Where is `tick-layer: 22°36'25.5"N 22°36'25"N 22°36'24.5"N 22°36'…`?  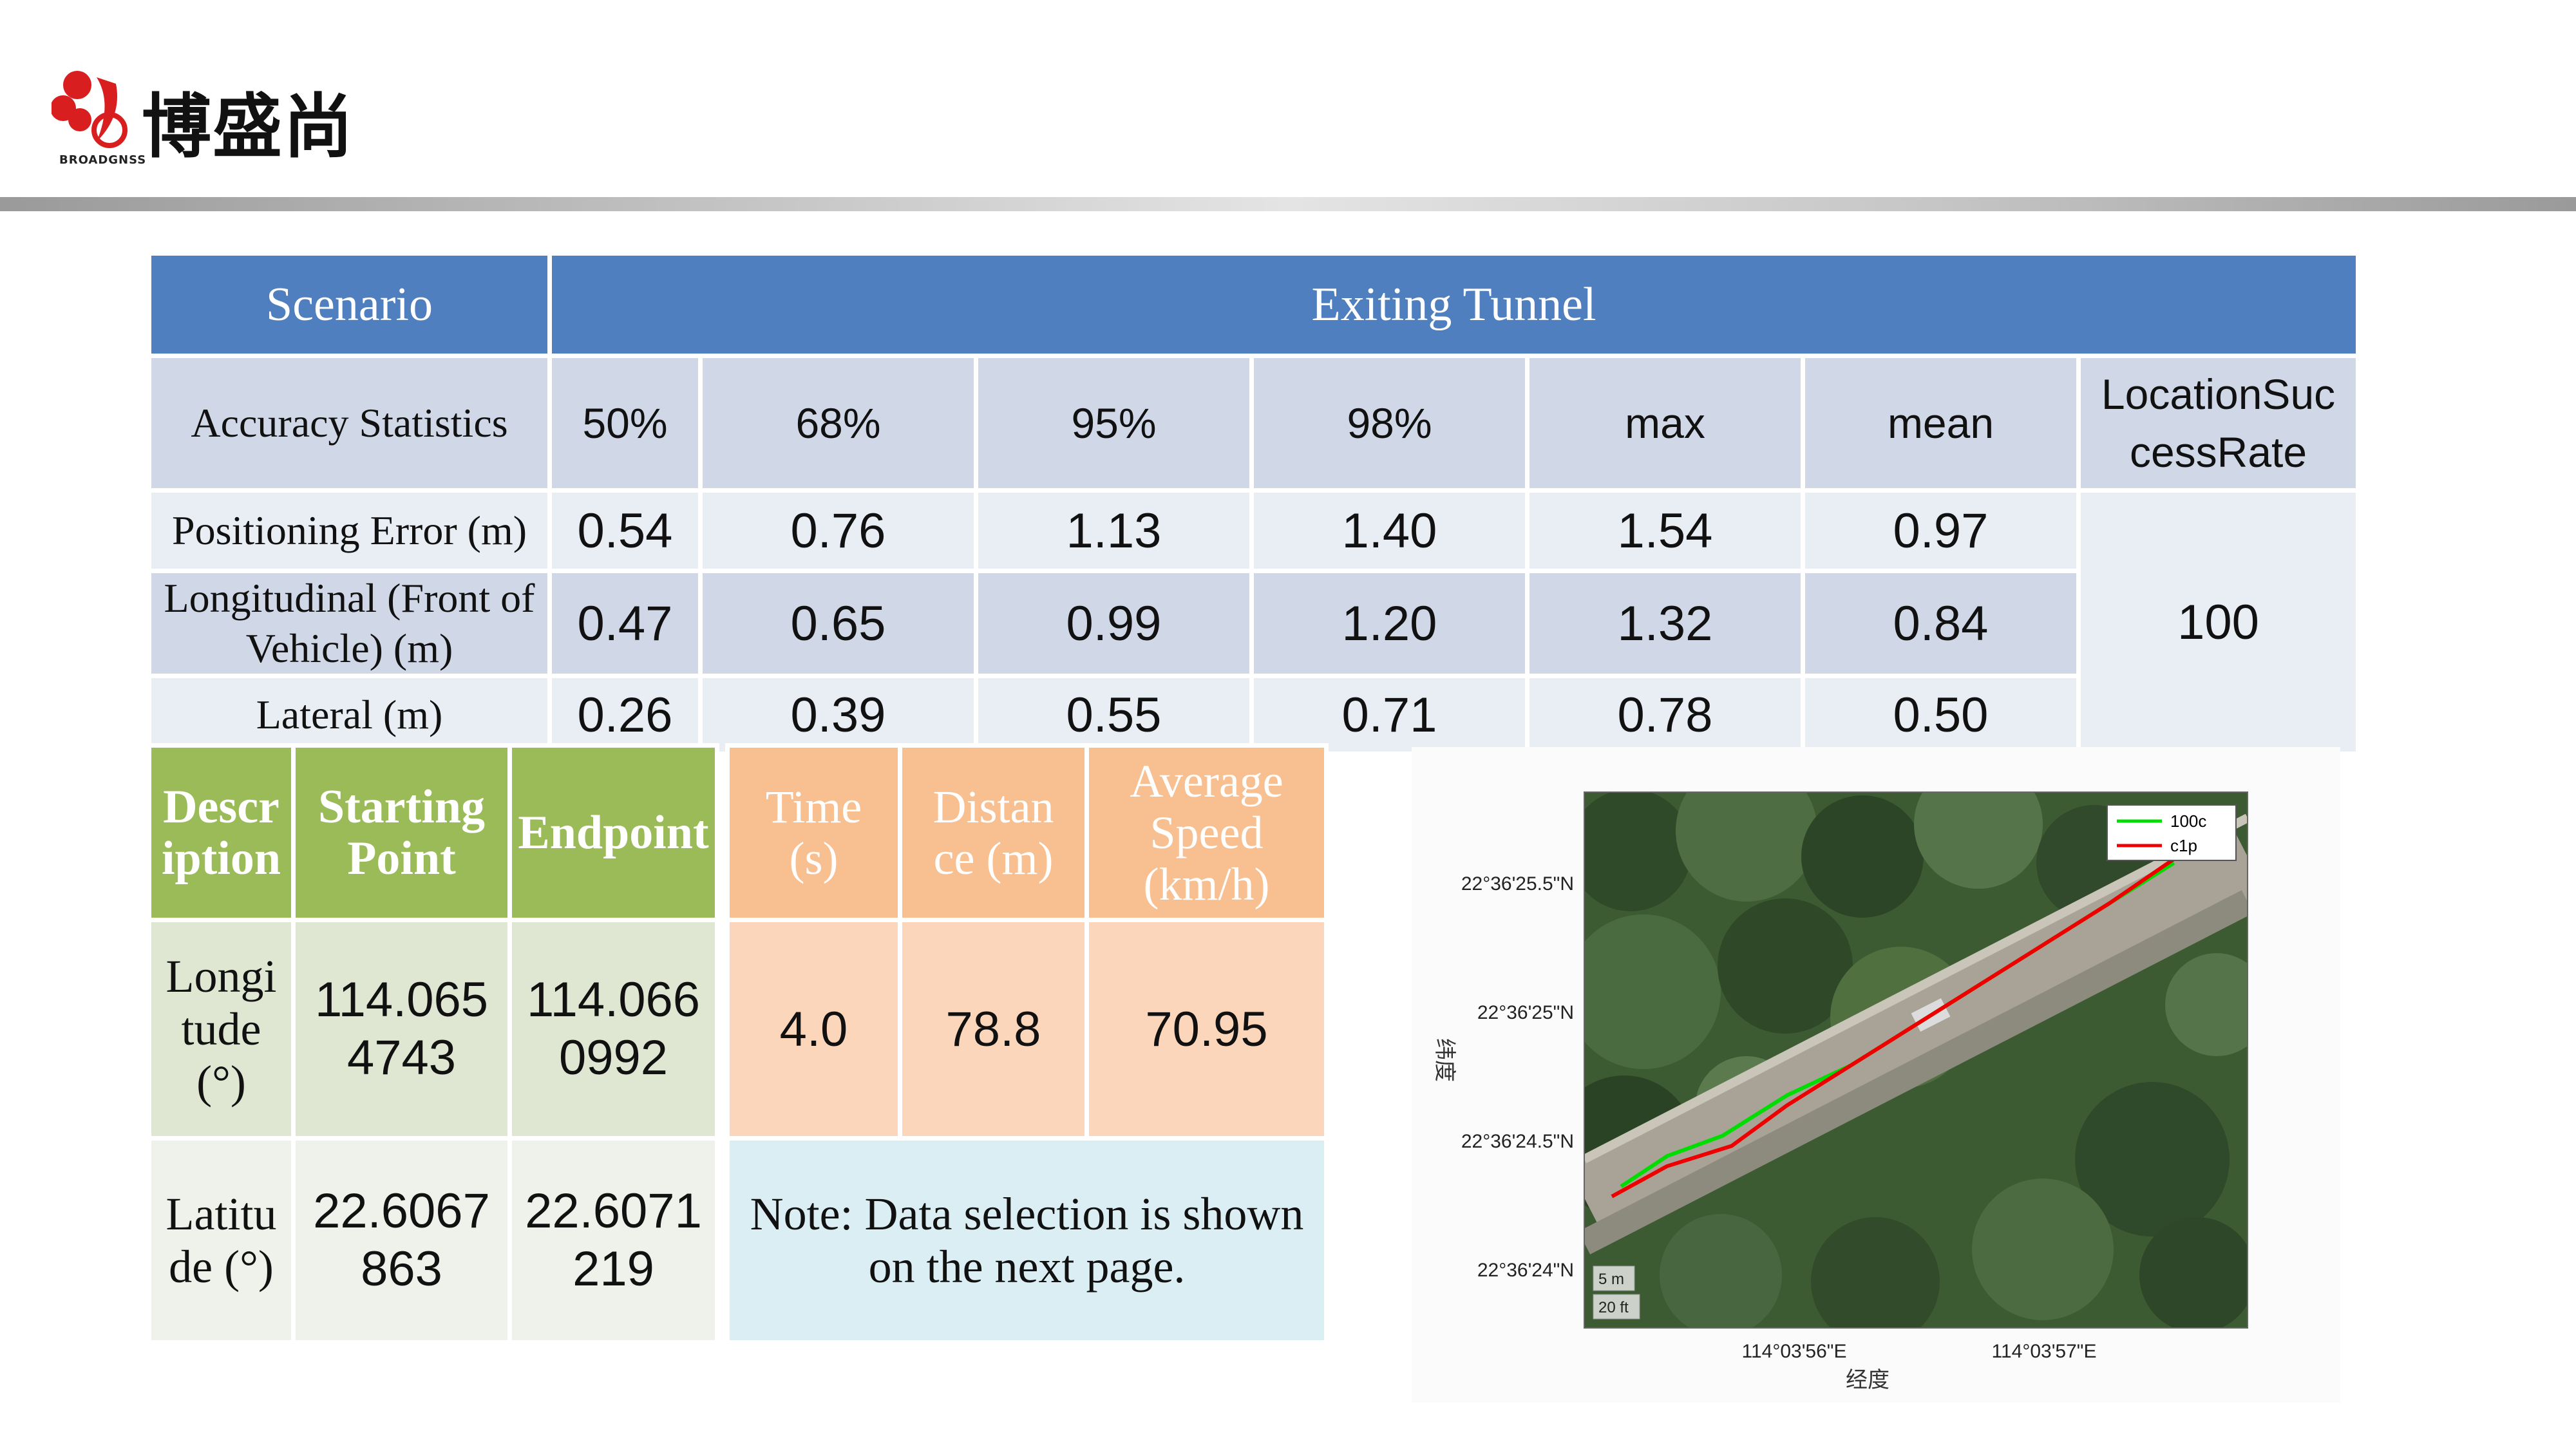 tick-layer: 22°36'25.5"N 22°36'25"N 22°36'24.5"N 22°36'… is located at coordinates (1779, 1117).